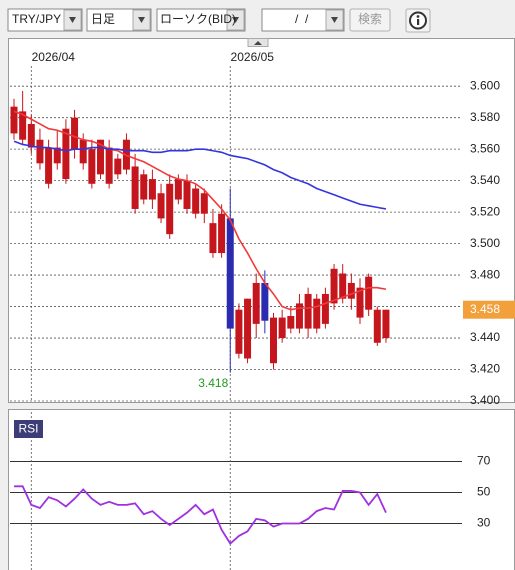  What do you see at coordinates (485, 148) in the screenshot?
I see `y-tick-label: 3.560` at bounding box center [485, 148].